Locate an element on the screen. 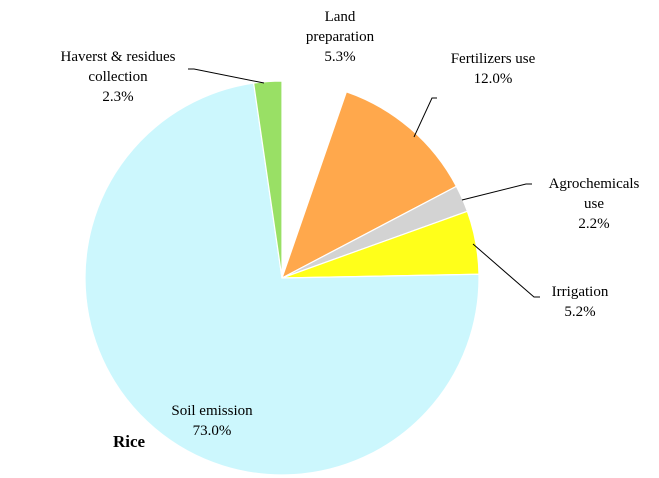 Image resolution: width=659 pixels, height=478 pixels. slice-name-label-irrigation: Irrigation is located at coordinates (580, 292).